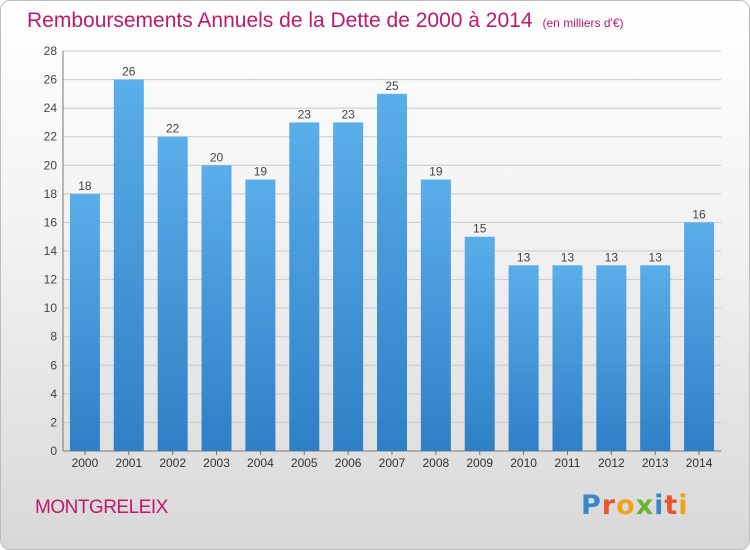 Image resolution: width=750 pixels, height=550 pixels. What do you see at coordinates (655, 358) in the screenshot?
I see `bar-2013` at bounding box center [655, 358].